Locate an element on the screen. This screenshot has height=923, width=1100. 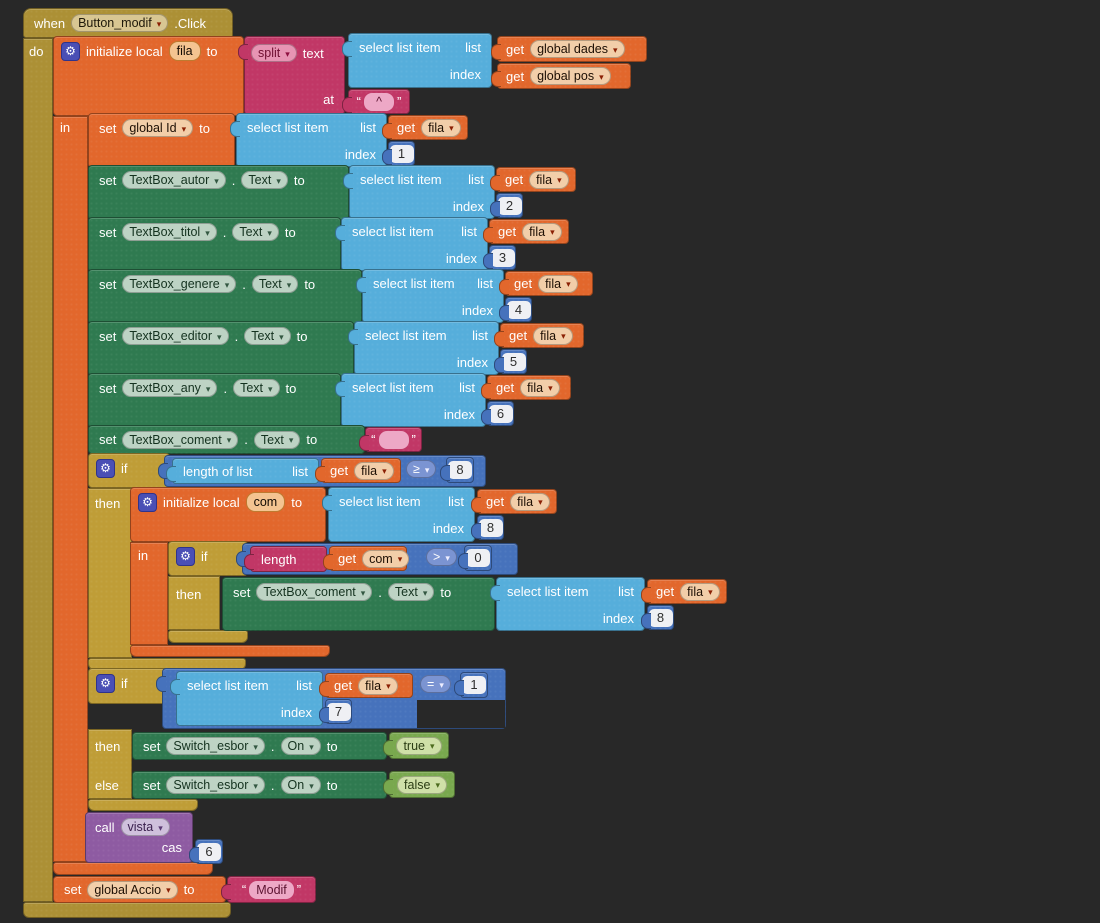
local-name-field-fila: fila is located at coordinates (184, 51).